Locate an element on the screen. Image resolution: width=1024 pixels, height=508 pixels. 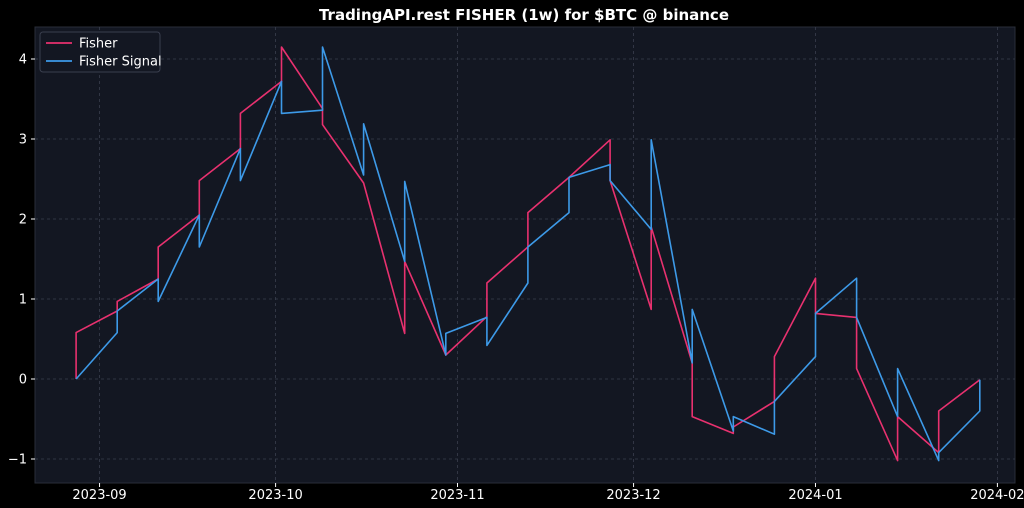
y-tick-label: 1 is located at coordinates (23, 300).